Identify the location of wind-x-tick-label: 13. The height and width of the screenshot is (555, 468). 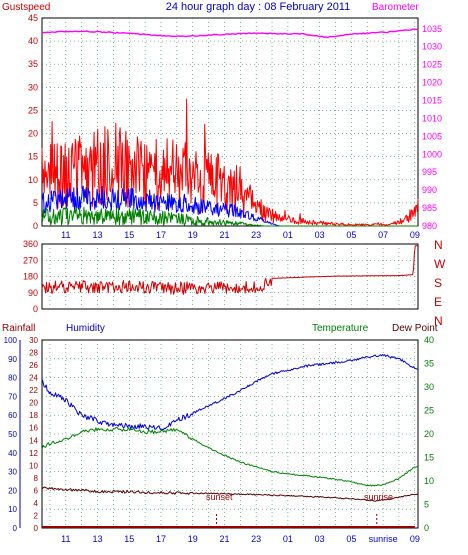
(98, 235).